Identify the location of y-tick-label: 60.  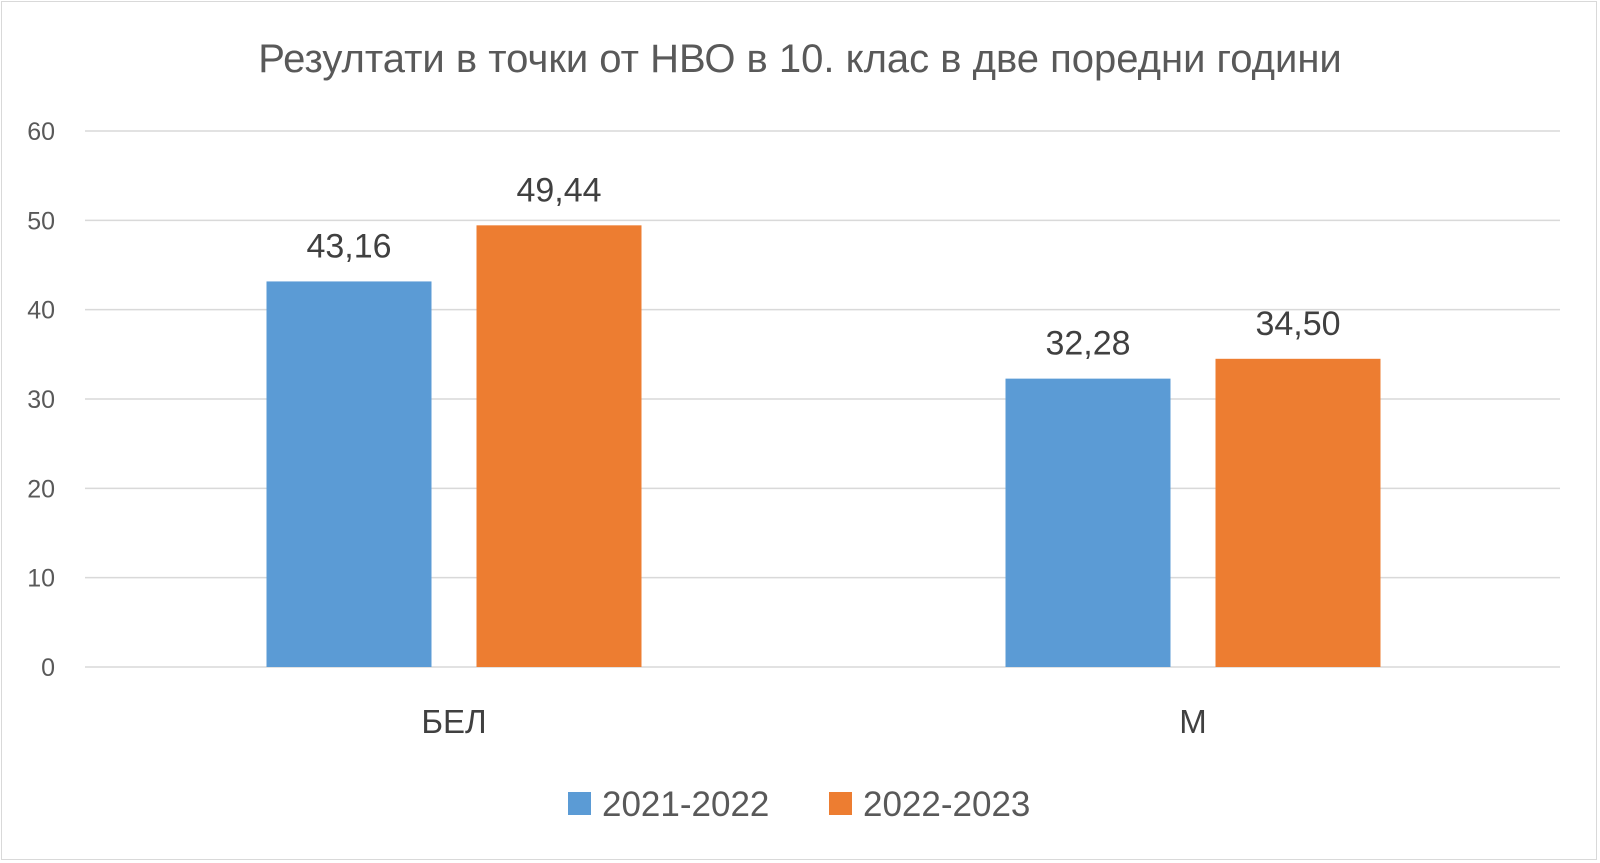
(41, 132).